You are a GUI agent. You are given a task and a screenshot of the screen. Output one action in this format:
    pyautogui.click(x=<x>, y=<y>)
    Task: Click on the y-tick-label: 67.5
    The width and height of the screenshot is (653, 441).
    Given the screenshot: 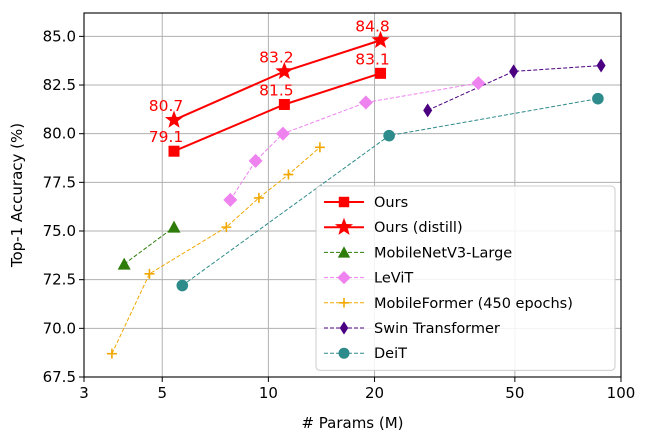 What is the action you would take?
    pyautogui.click(x=59, y=377)
    